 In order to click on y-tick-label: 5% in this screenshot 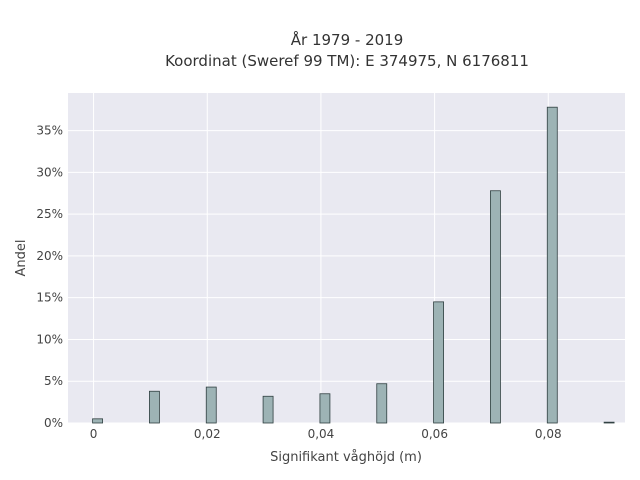, I will do `click(53, 381)`.